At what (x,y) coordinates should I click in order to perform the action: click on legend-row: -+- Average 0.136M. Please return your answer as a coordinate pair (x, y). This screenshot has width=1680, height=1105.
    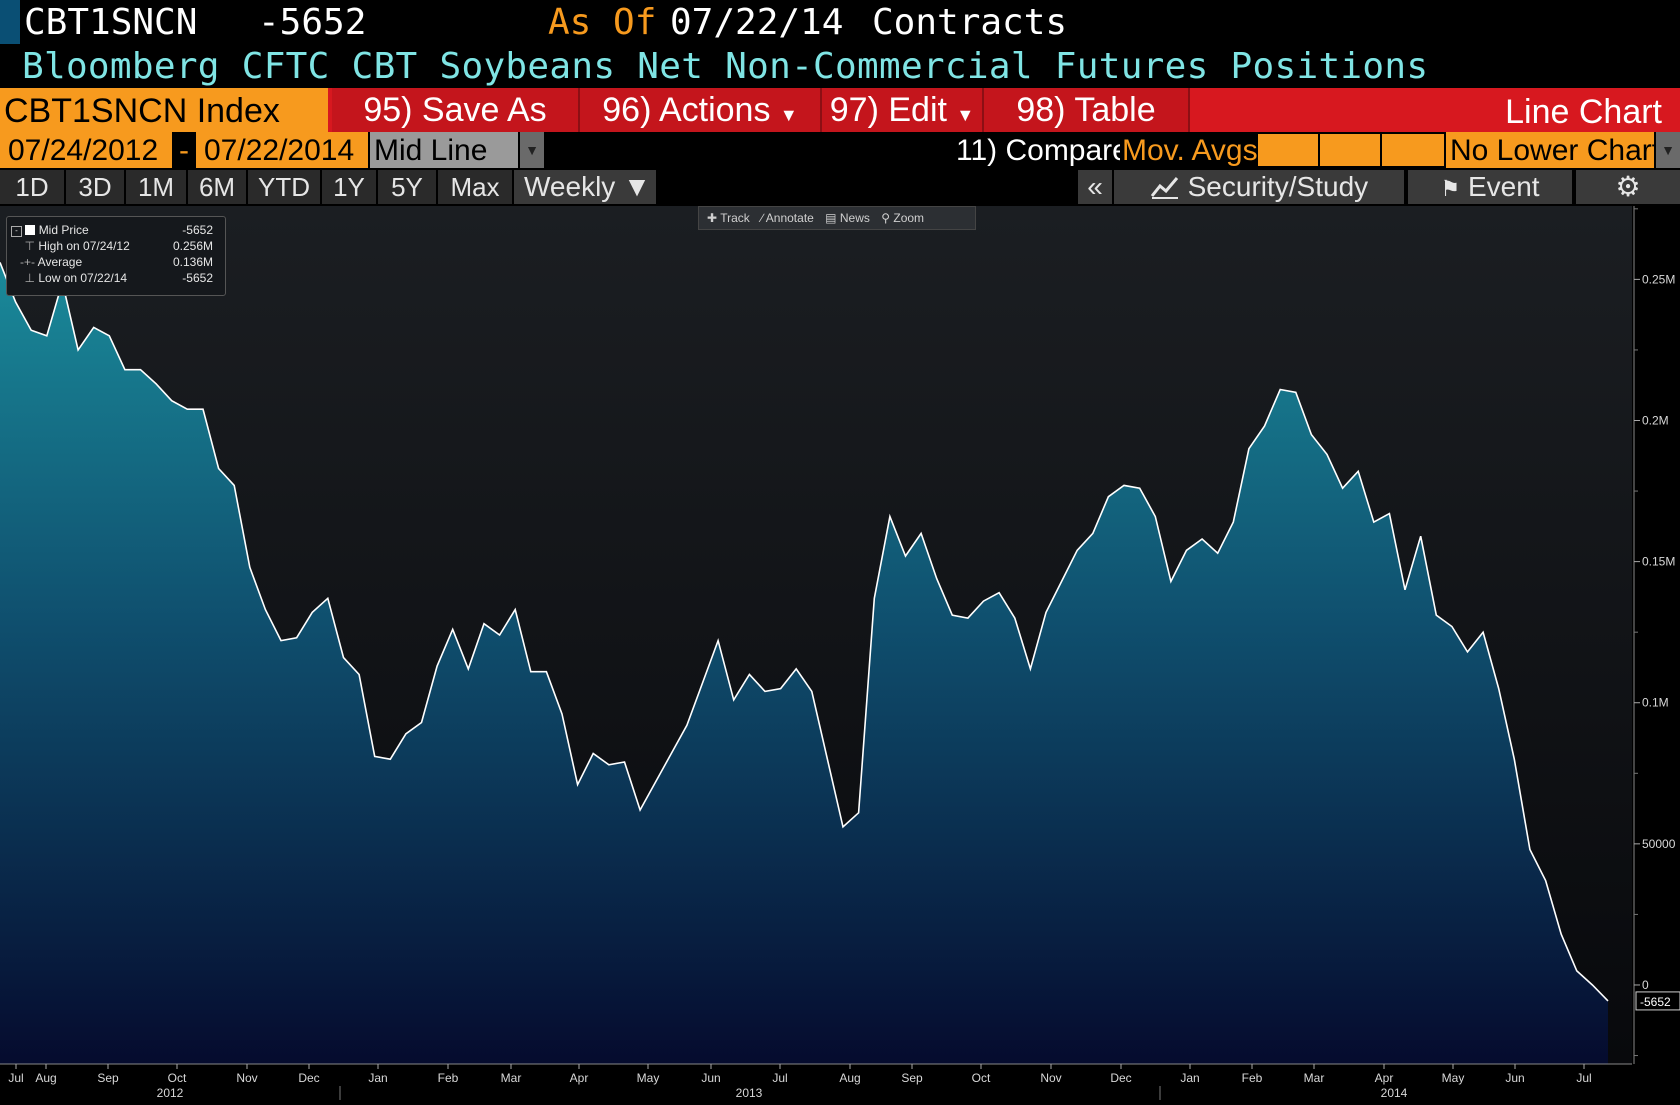
    Looking at the image, I should click on (115, 262).